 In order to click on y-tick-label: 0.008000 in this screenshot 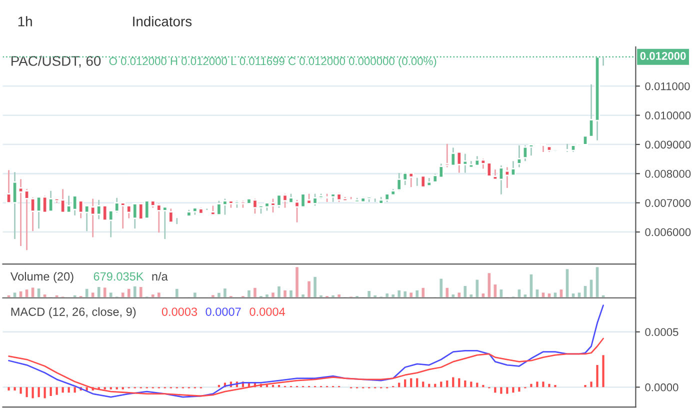, I will do `click(668, 174)`.